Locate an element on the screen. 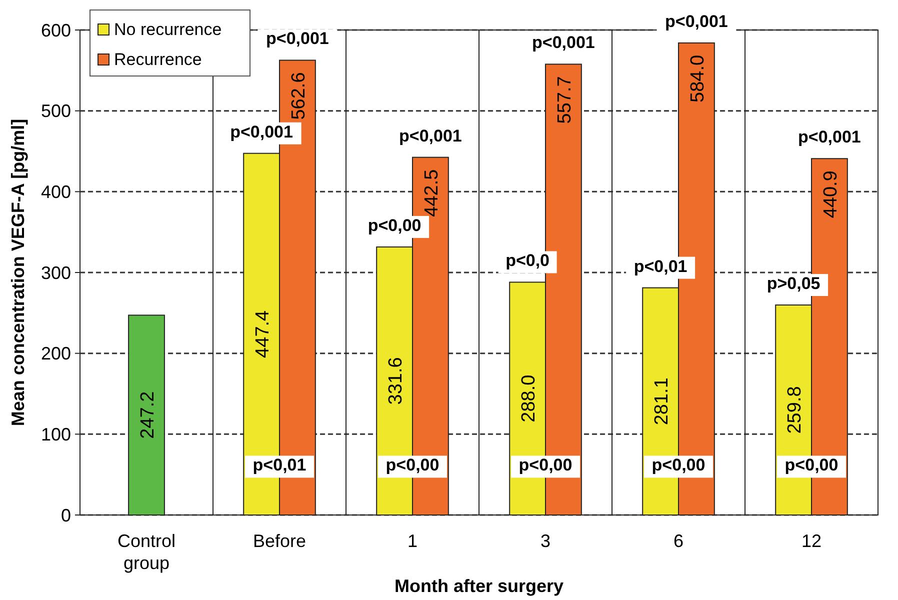 The width and height of the screenshot is (898, 600). x-axis-title: Month after surgery is located at coordinates (479, 586).